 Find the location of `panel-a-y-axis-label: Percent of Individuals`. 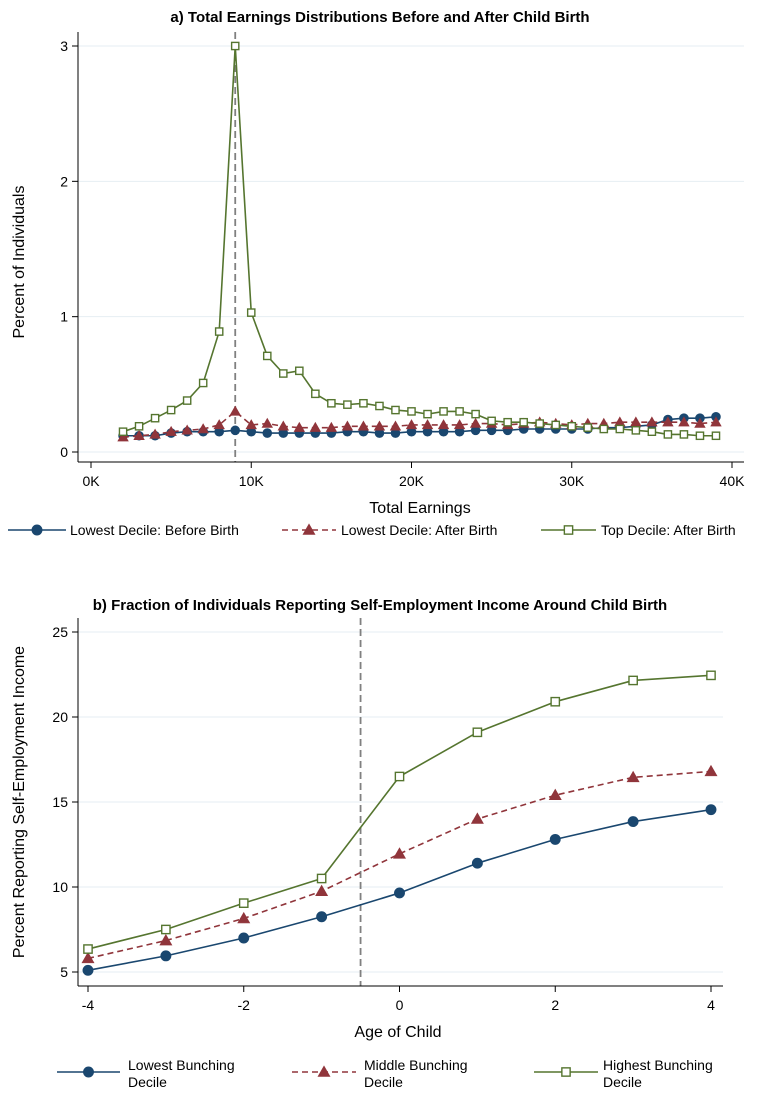

panel-a-y-axis-label: Percent of Individuals is located at coordinates (19, 262).